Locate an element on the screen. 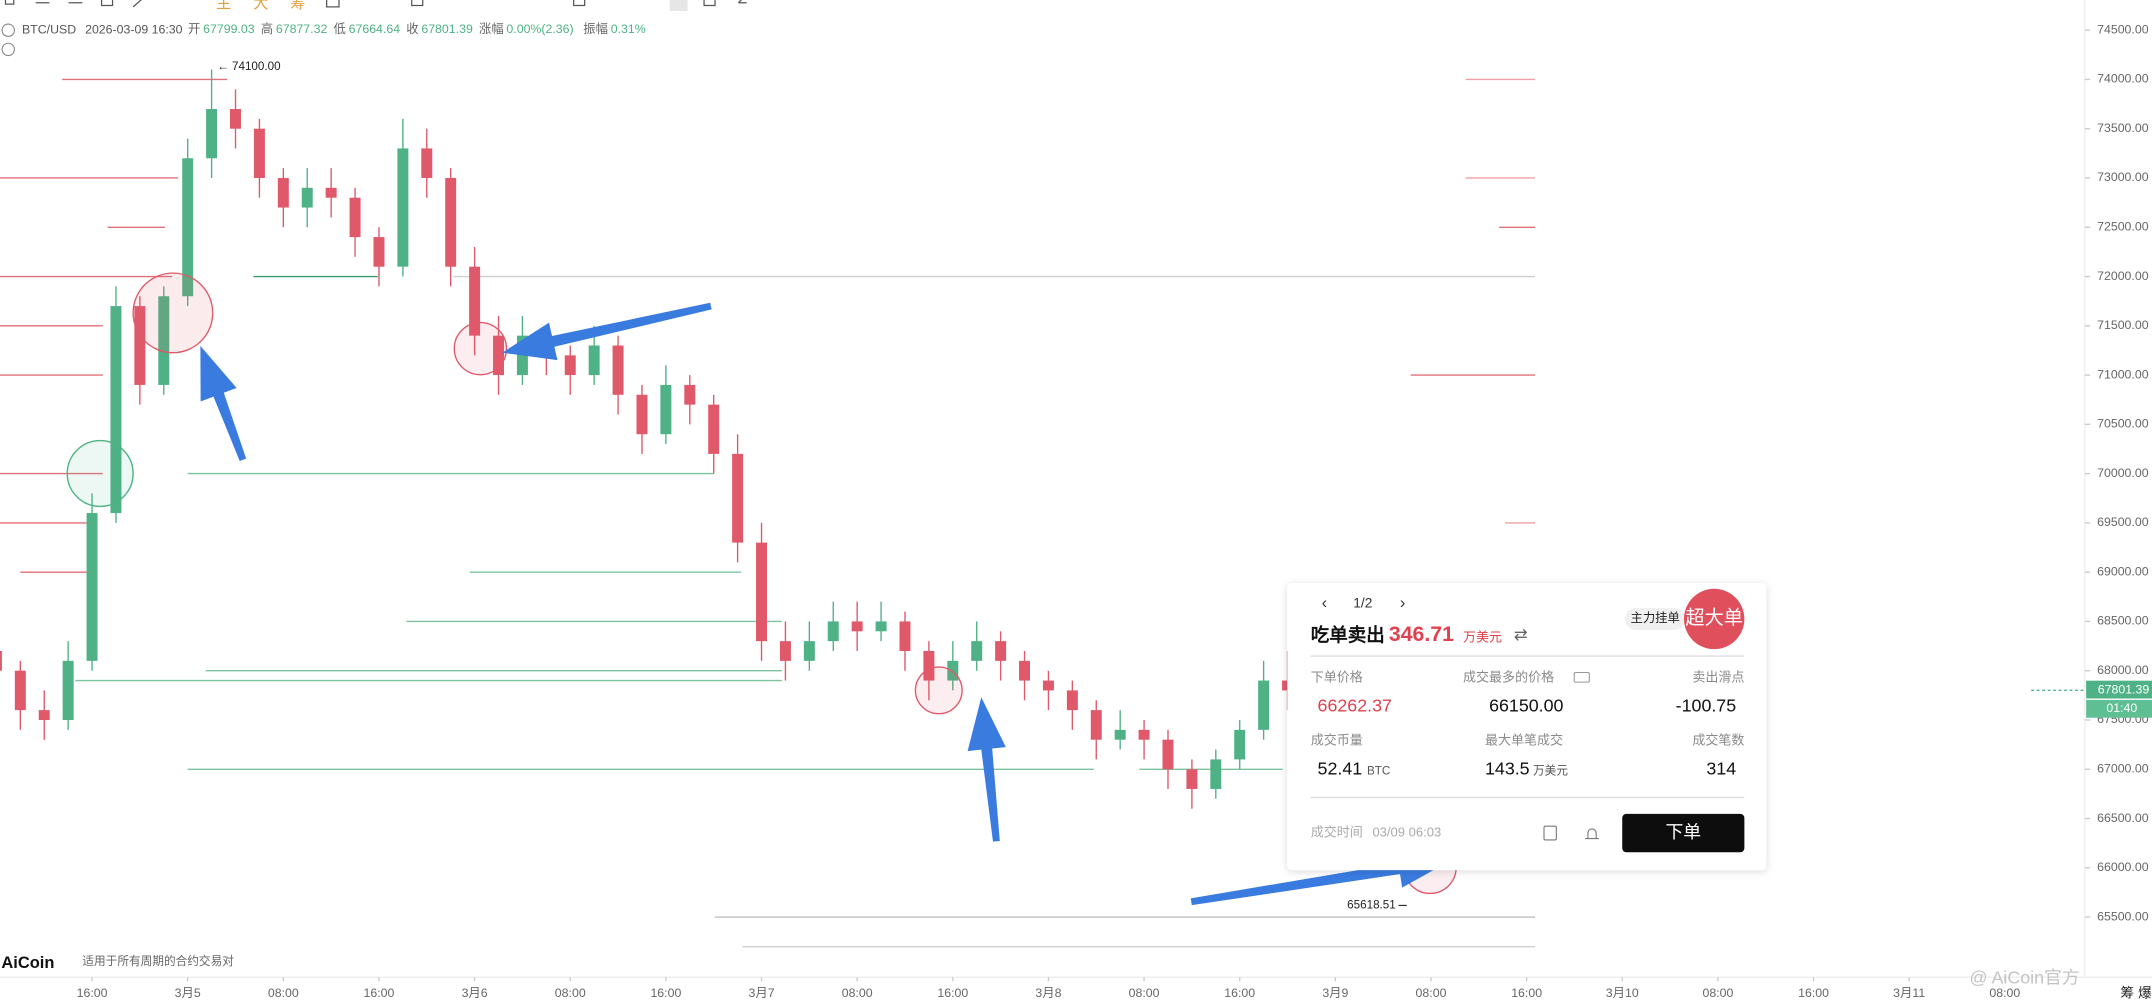  ohlc-value: 67801.39 is located at coordinates (447, 29).